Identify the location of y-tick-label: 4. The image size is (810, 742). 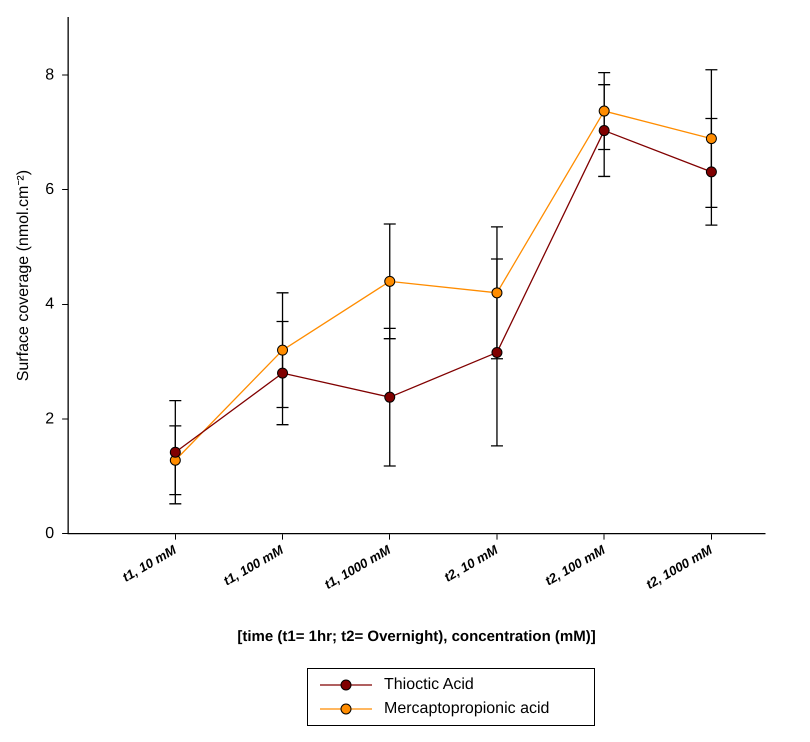
(49, 304).